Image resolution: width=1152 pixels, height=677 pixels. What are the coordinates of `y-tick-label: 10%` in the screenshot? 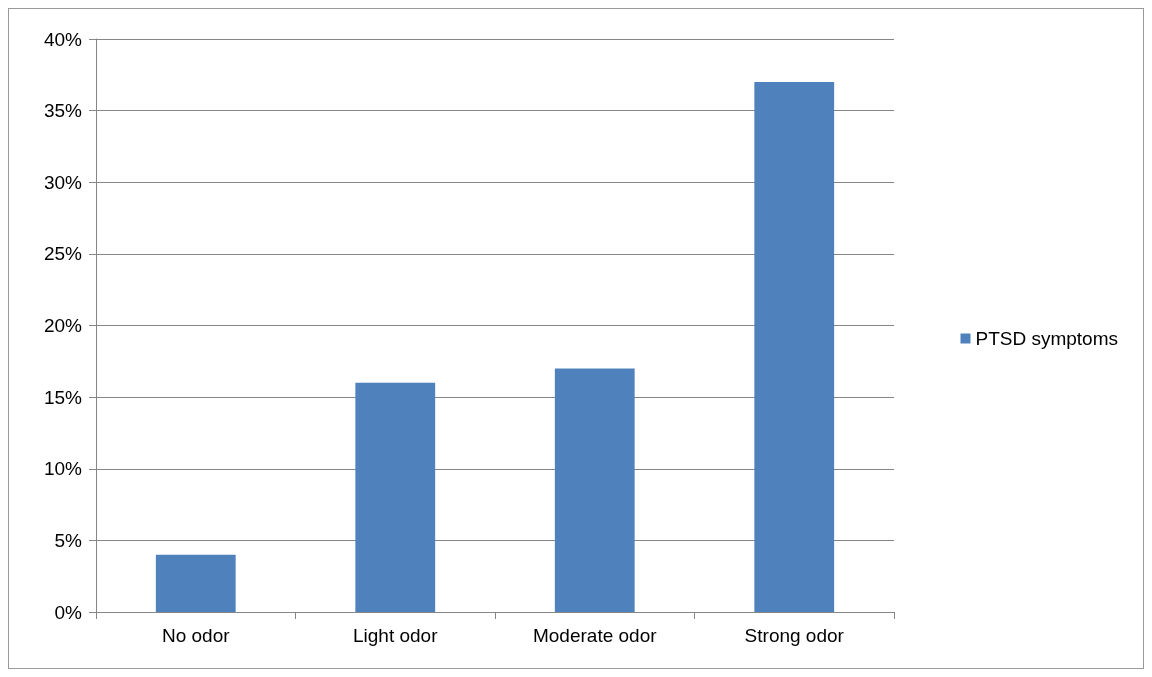 It's located at (63, 469).